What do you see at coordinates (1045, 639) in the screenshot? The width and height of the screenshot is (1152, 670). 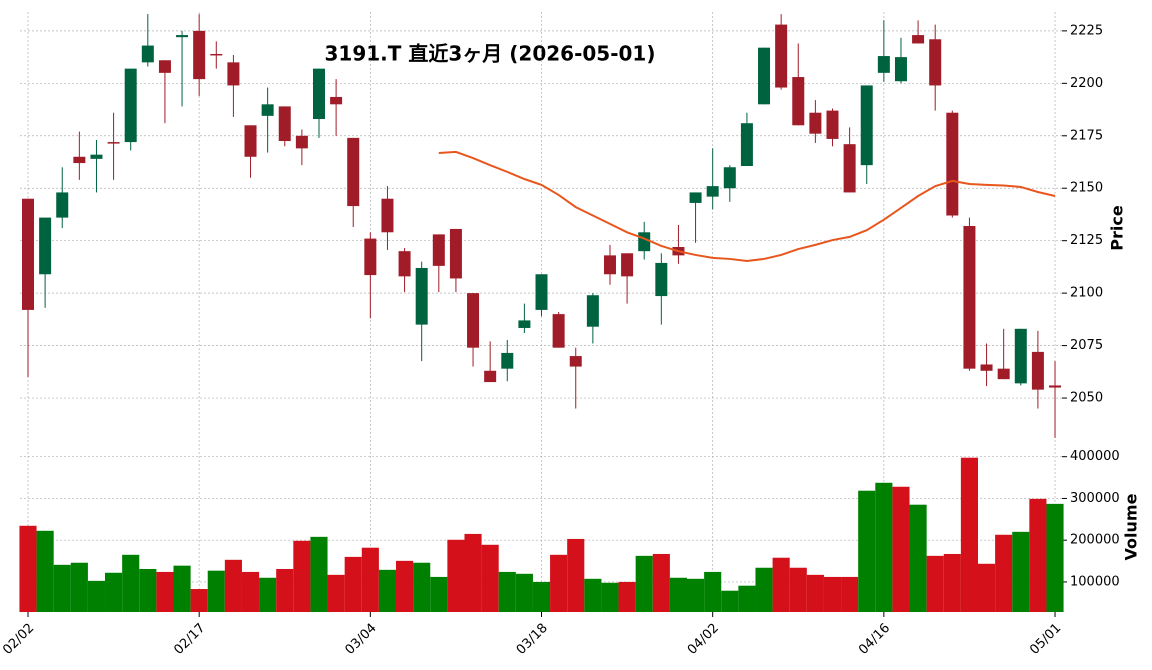 I see `x-tick-label: 05/01` at bounding box center [1045, 639].